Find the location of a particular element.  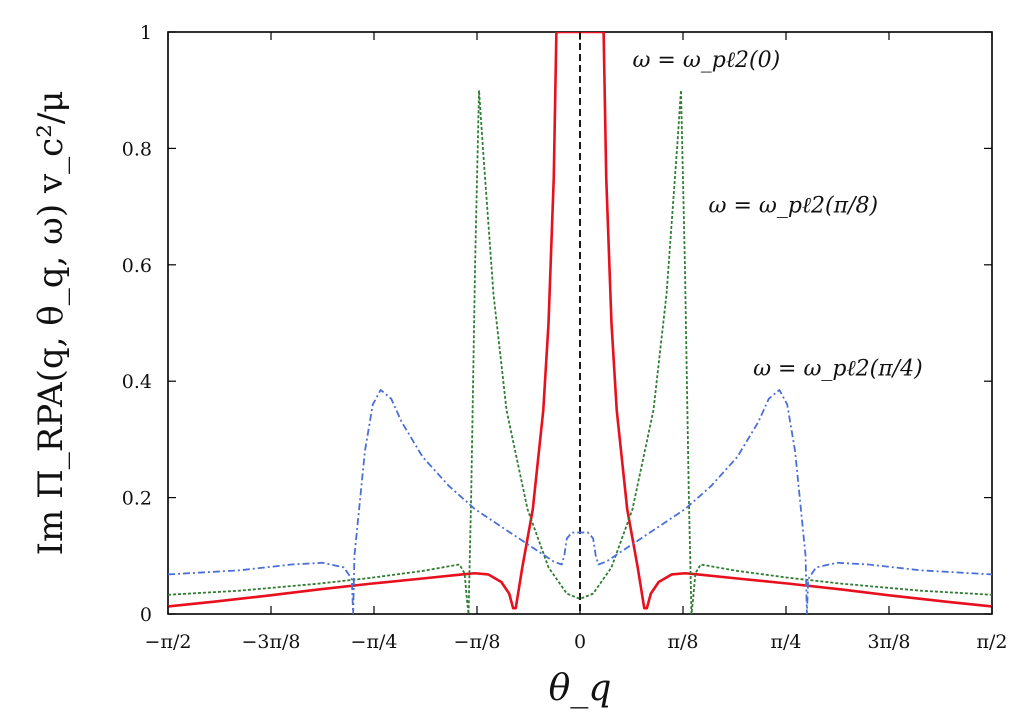

y-tick-label-1: 0.2 is located at coordinates (137, 499).